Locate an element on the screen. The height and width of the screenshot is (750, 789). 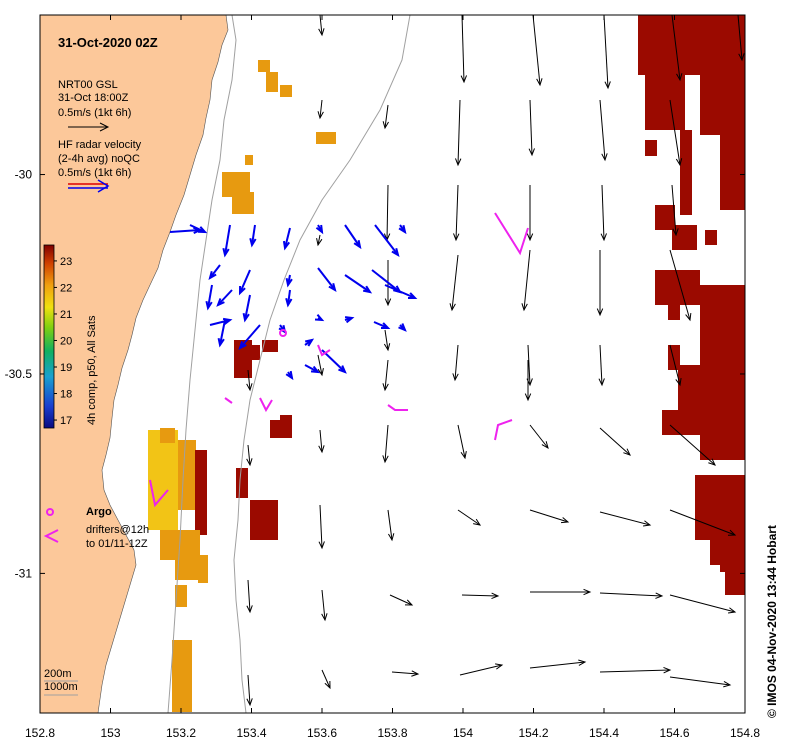
legend-drifters: Argo drifters@12h to 01/11-12Z is located at coordinates (96, 528).